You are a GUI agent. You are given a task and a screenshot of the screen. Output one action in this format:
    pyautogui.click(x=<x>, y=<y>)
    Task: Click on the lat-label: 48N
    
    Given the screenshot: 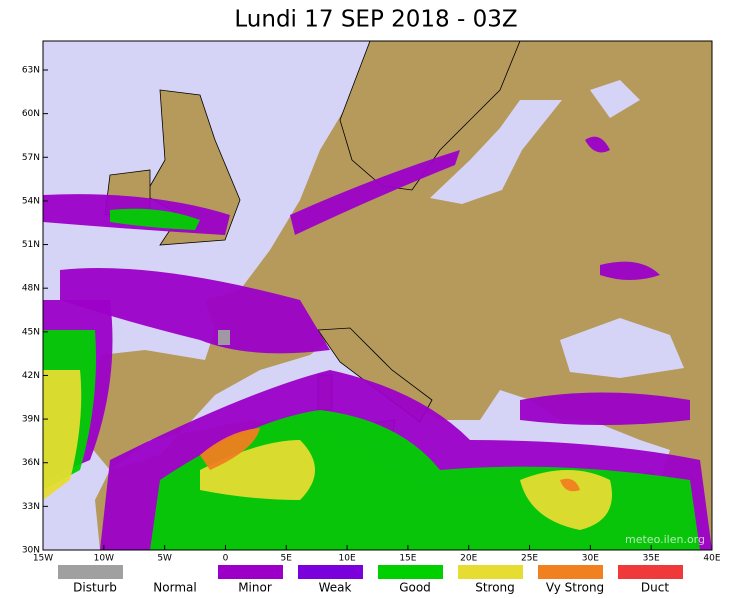 What is the action you would take?
    pyautogui.click(x=31, y=289)
    